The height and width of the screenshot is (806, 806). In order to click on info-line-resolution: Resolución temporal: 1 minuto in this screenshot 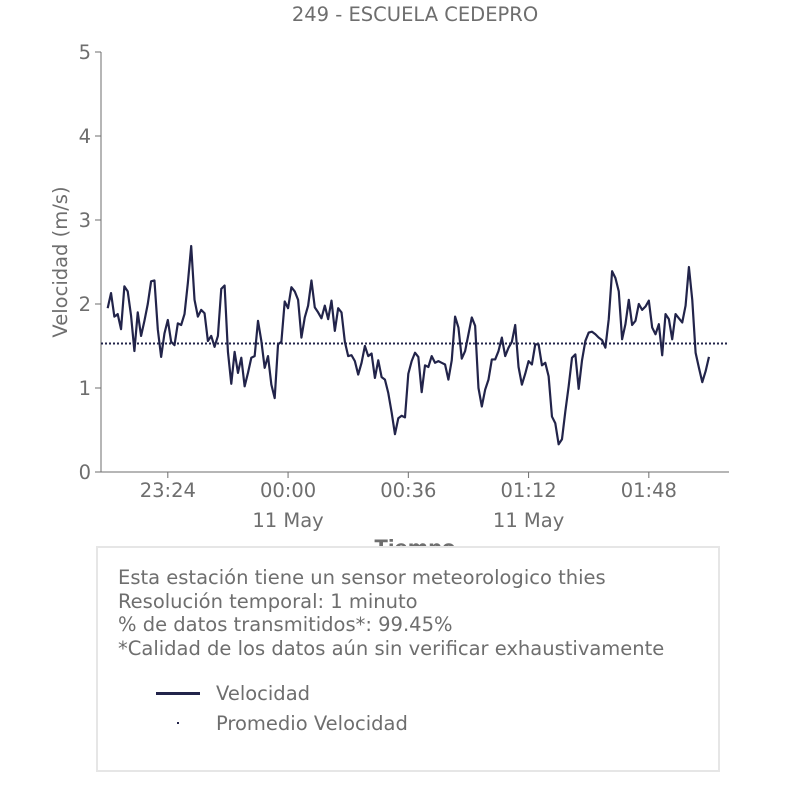, I will do `click(268, 601)`.